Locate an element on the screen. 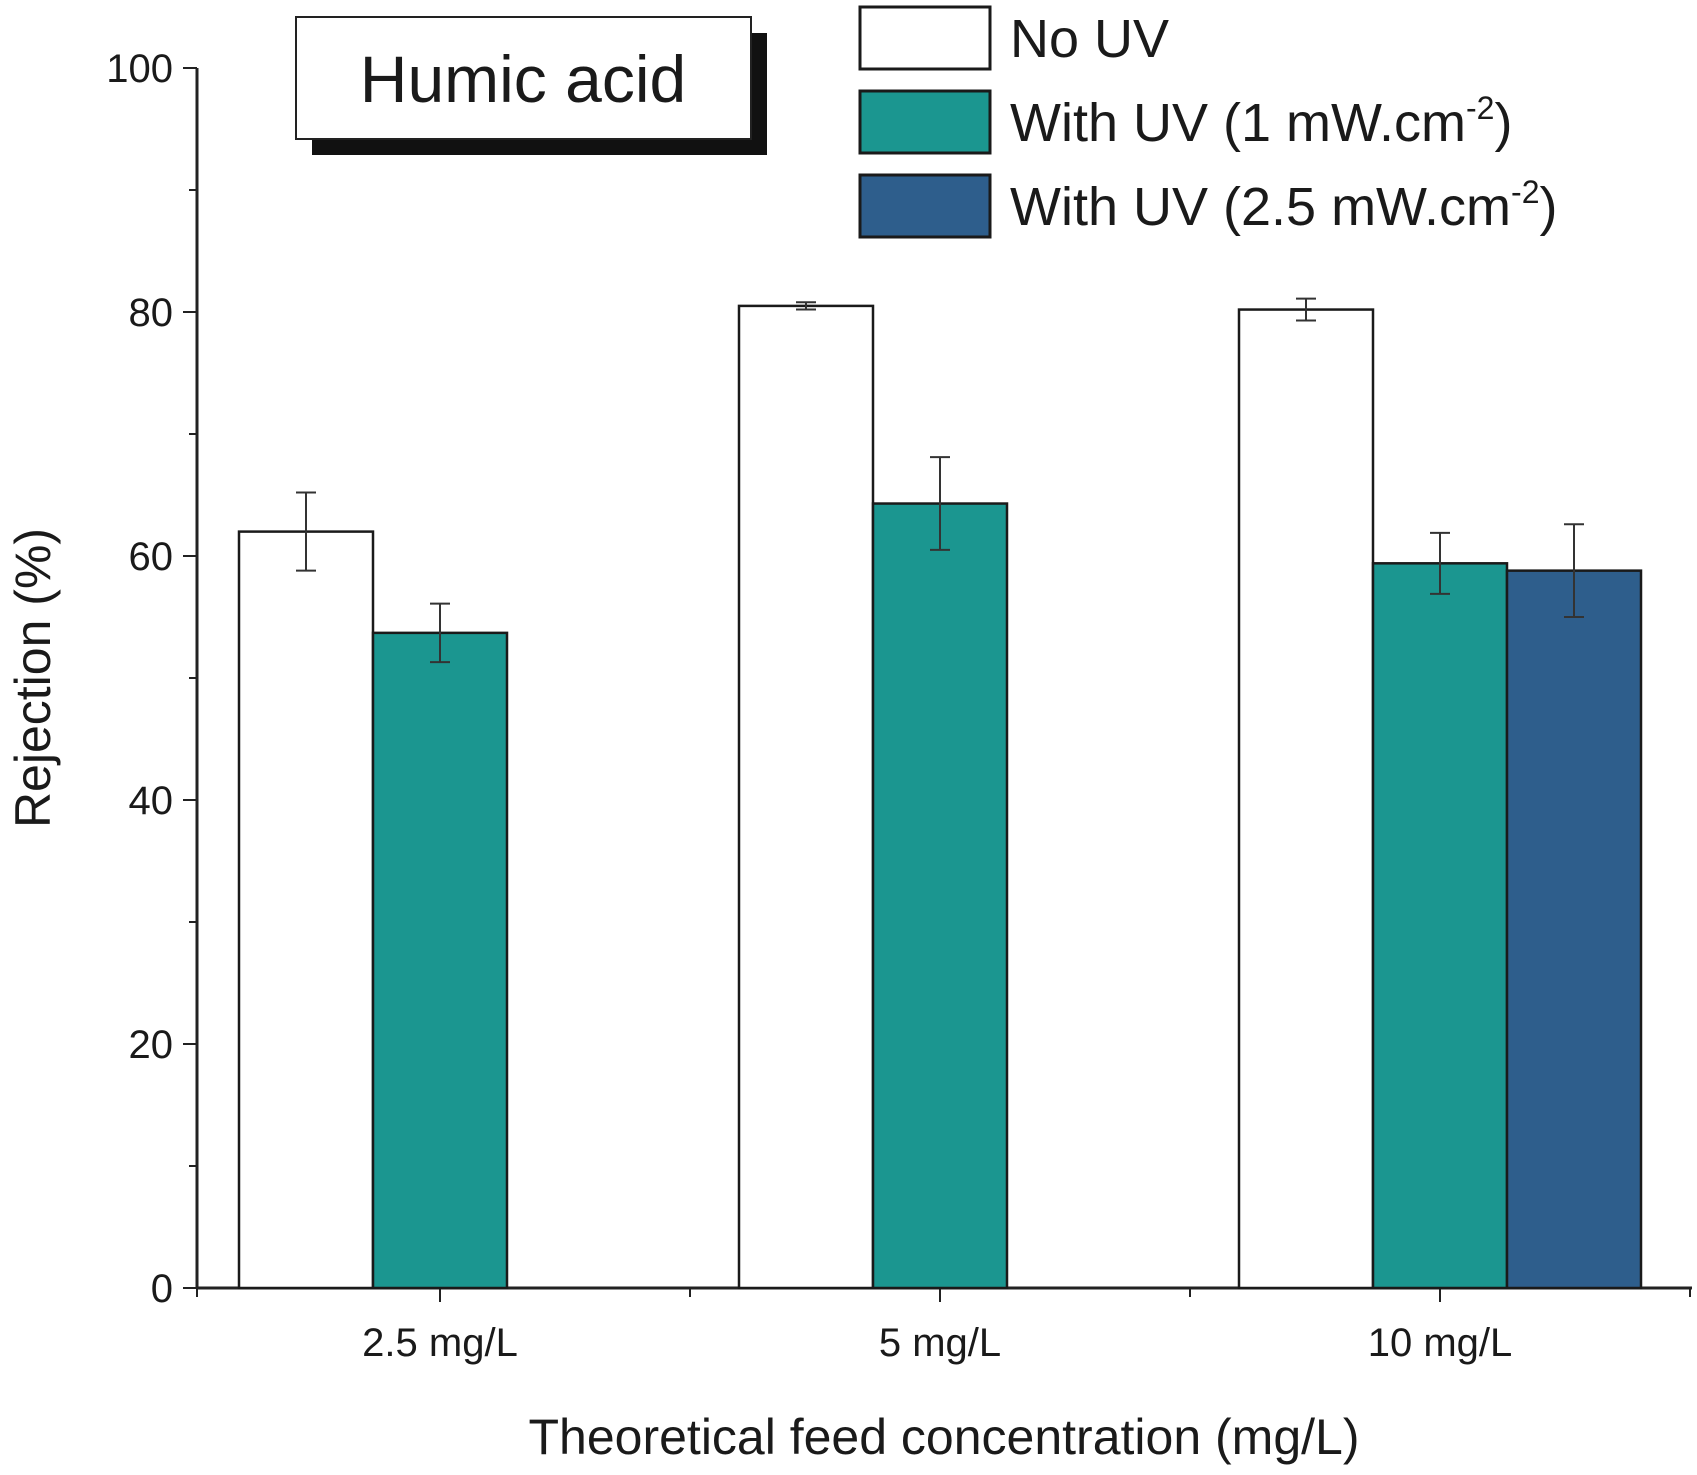 This screenshot has height=1475, width=1697. x-ticks: 2.5 mg/L 5 mg/L 10 mg/L is located at coordinates (943, 1326).